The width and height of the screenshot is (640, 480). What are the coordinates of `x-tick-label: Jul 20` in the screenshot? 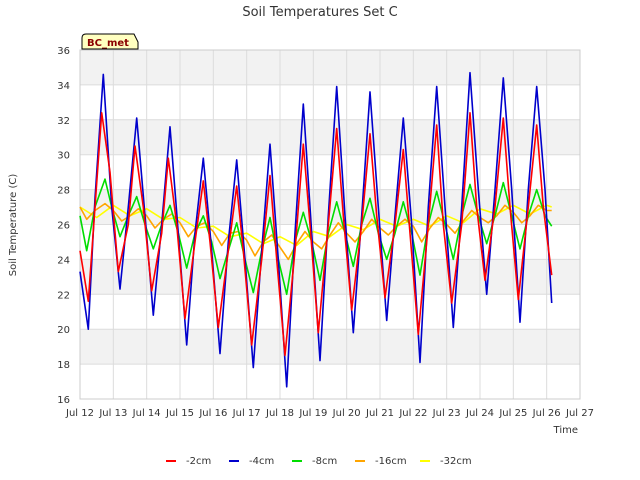 It's located at (346, 413).